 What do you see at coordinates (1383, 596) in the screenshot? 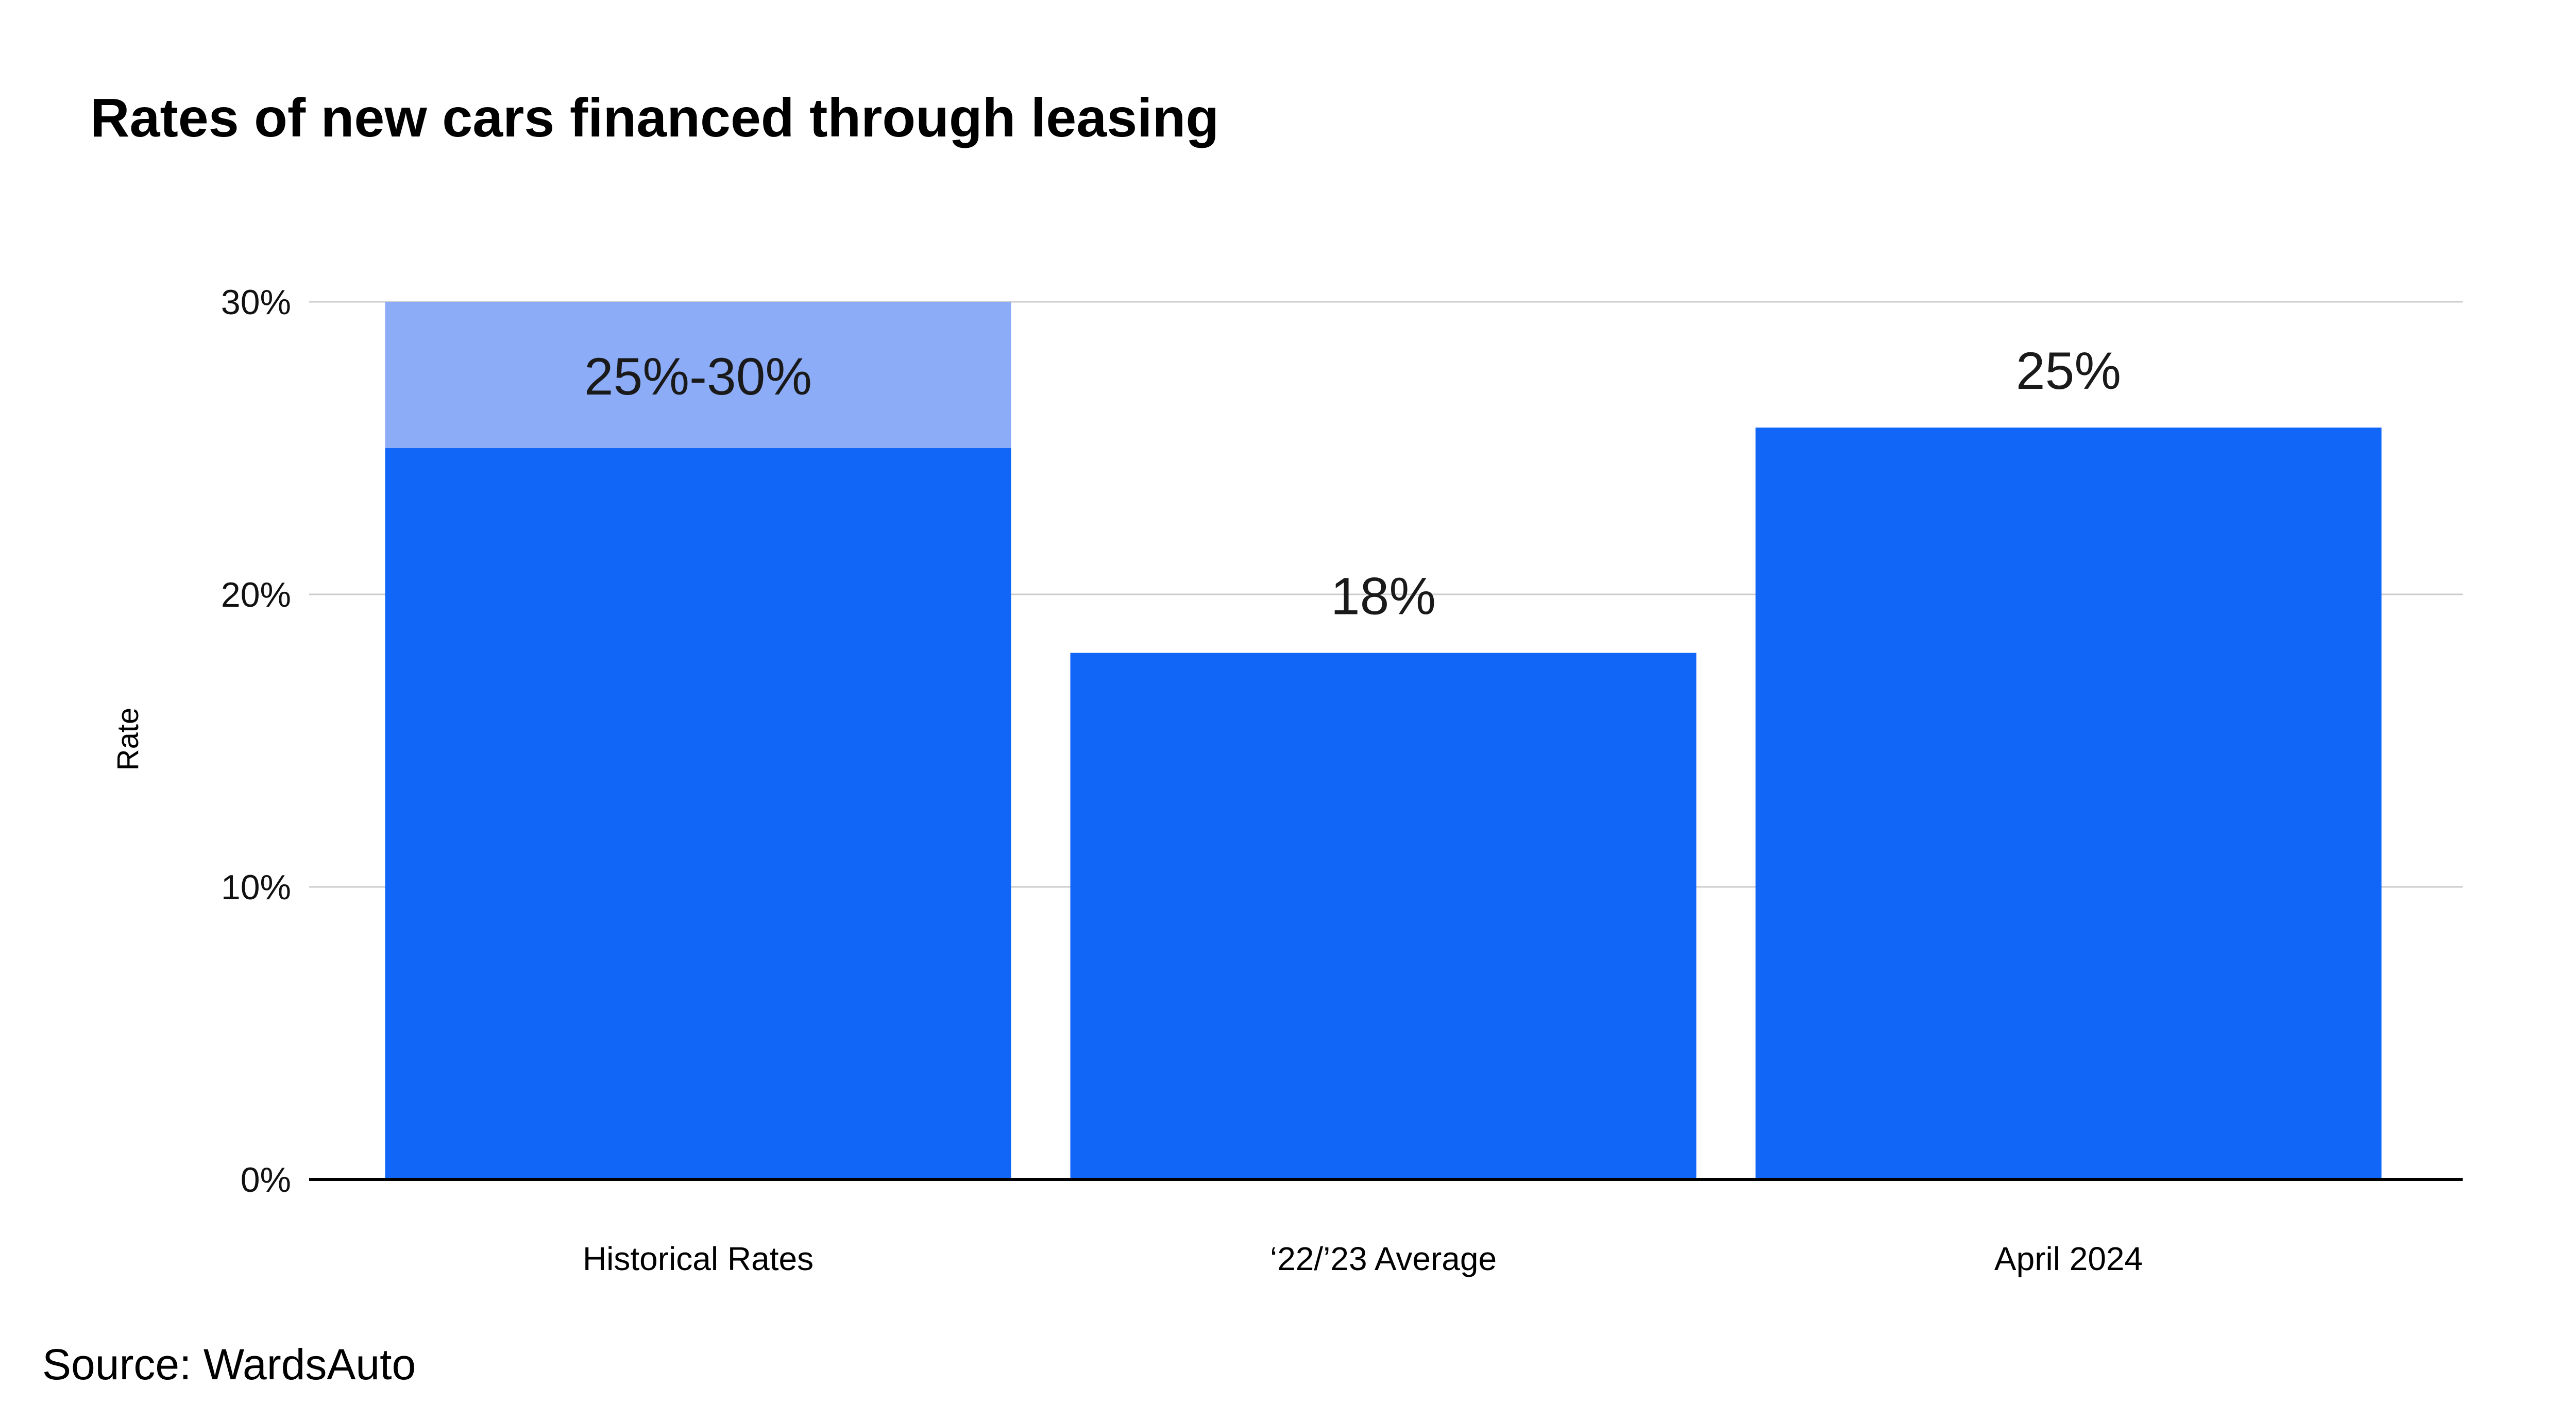
I see `data-label: 18%` at bounding box center [1383, 596].